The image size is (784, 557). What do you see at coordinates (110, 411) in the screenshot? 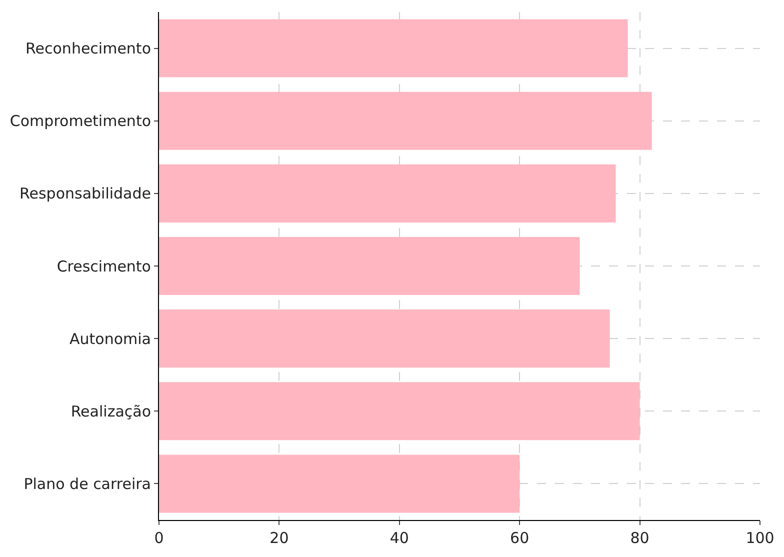
I see `y-tick-label: Realização` at bounding box center [110, 411].